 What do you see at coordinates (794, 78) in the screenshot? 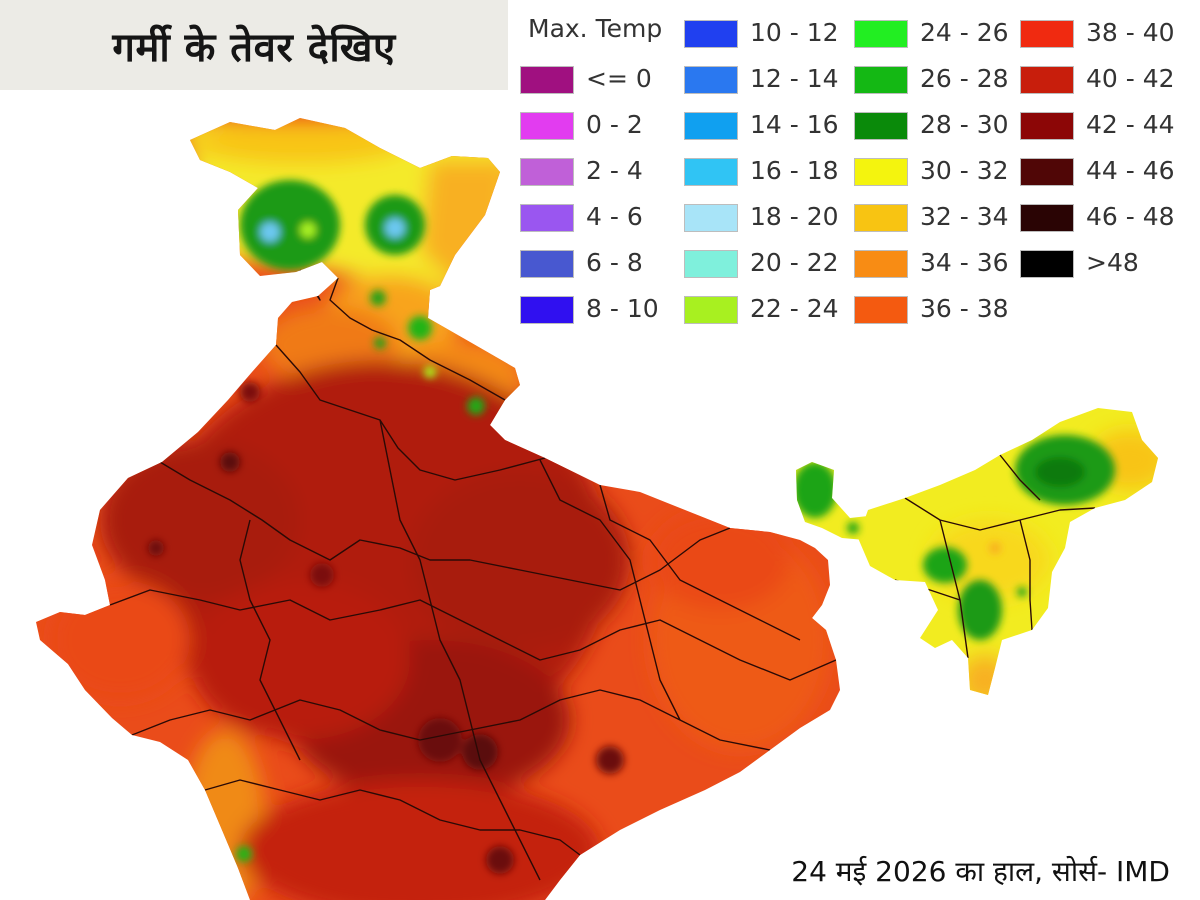
I see `legend-label: 12 - 14` at bounding box center [794, 78].